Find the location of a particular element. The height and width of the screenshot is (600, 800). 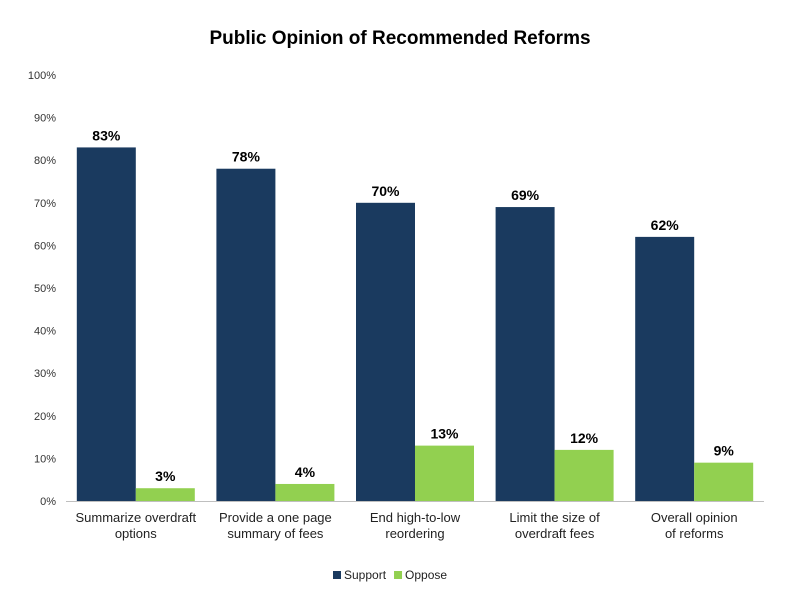

y-tick-label: 80% is located at coordinates (45, 161).